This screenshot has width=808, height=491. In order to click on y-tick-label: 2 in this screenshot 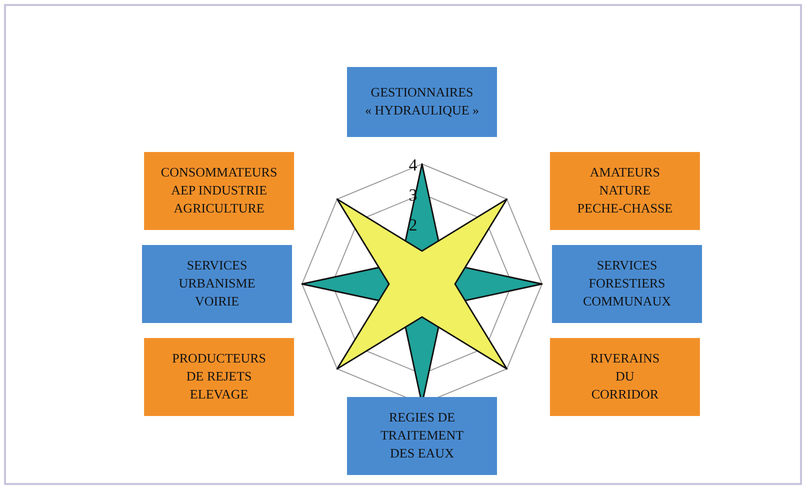, I will do `click(413, 224)`.